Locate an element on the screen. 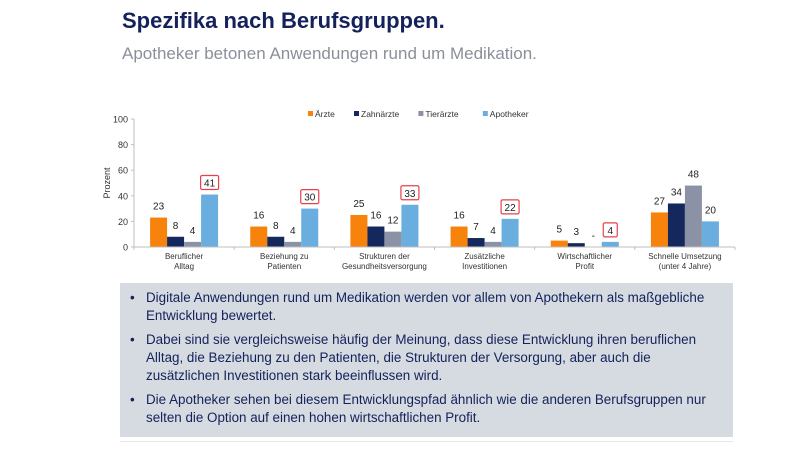 The image size is (800, 451). x-tick-label: Strukturen der is located at coordinates (384, 256).